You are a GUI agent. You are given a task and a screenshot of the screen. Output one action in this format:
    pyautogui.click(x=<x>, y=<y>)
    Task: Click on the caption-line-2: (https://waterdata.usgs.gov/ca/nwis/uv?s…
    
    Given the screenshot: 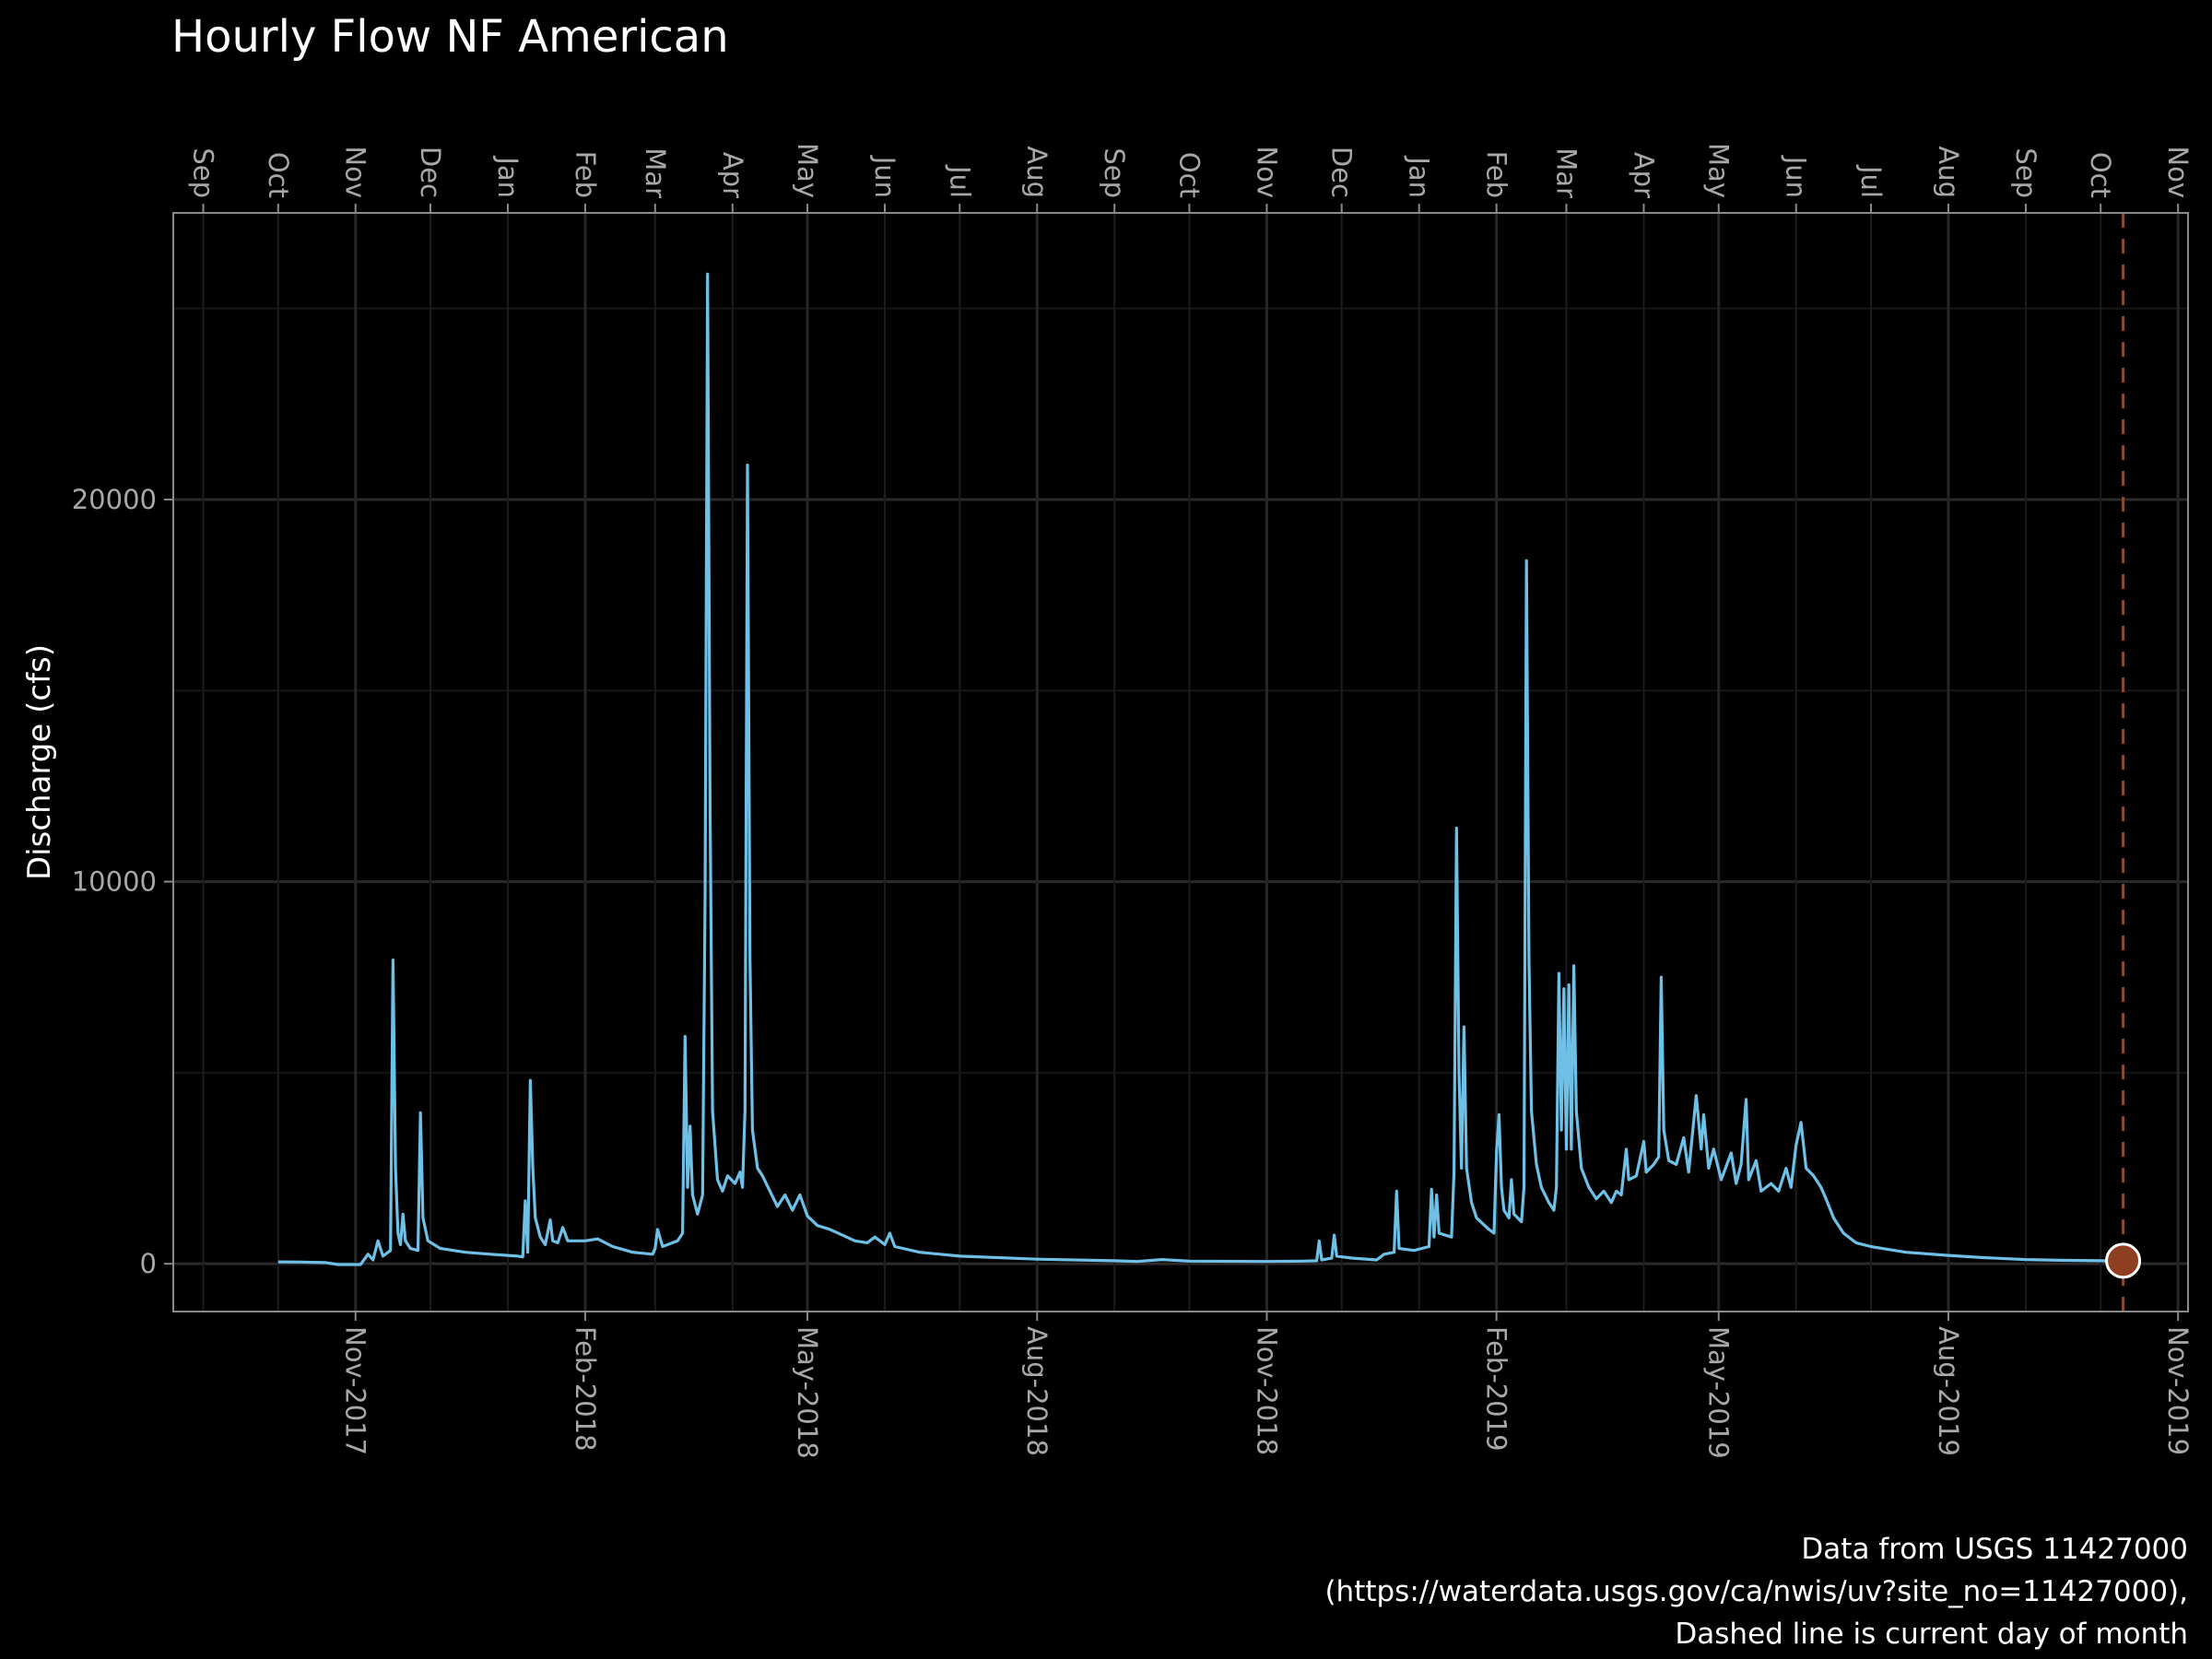 What is the action you would take?
    pyautogui.click(x=1756, y=1591)
    